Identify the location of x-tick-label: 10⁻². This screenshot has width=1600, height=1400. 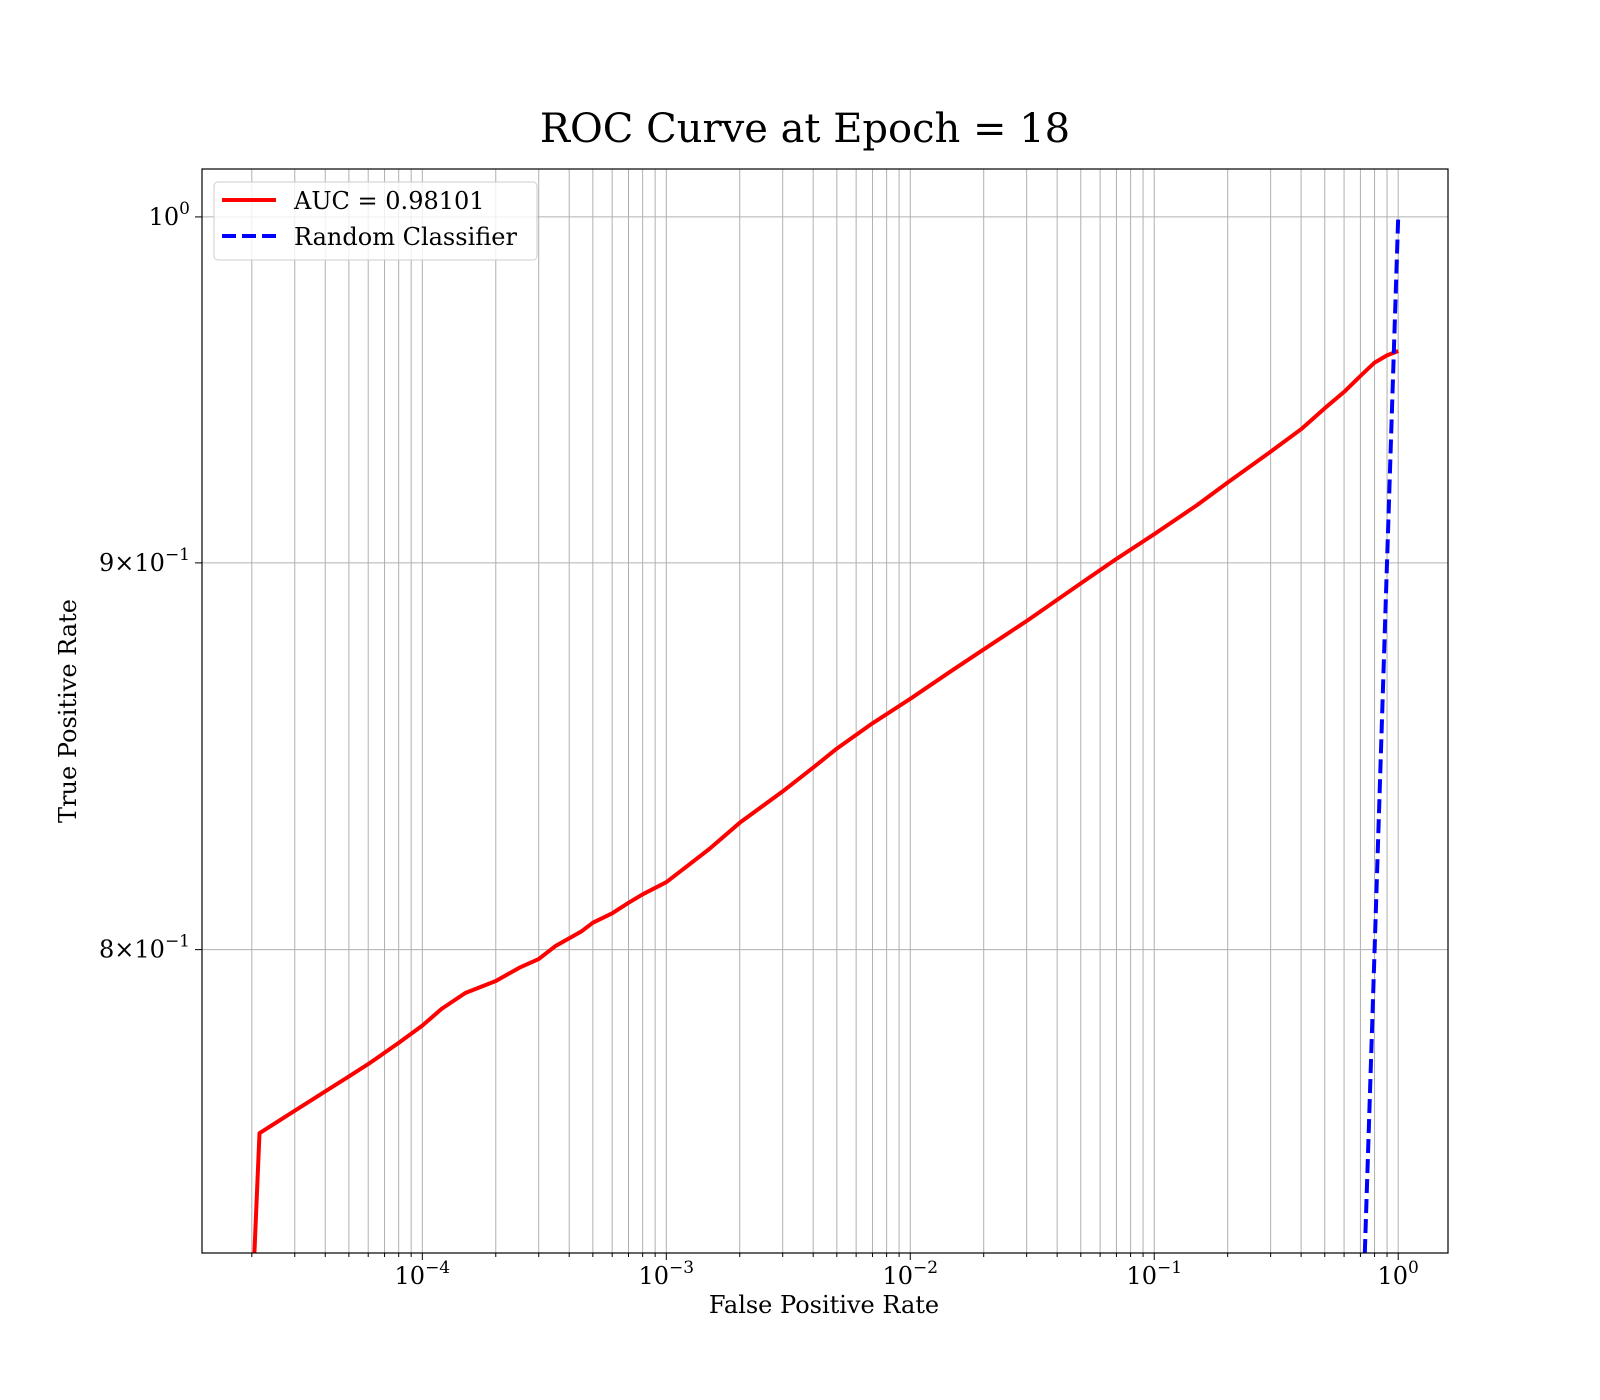
(910, 1274).